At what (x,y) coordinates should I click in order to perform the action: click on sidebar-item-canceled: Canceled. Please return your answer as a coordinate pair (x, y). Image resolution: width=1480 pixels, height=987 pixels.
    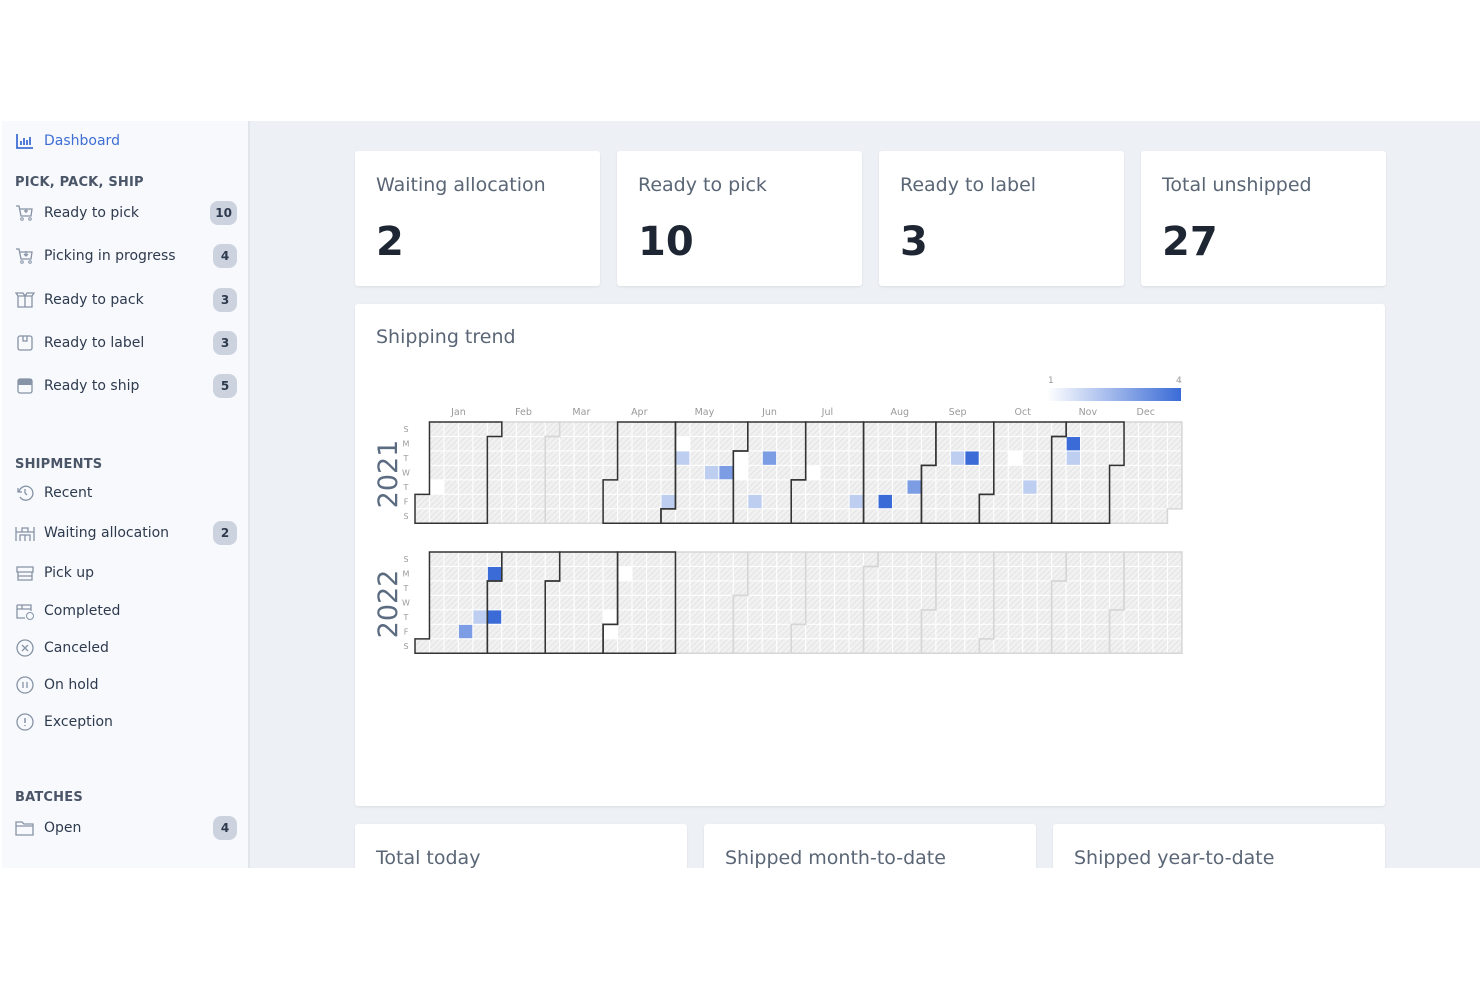
    Looking at the image, I should click on (126, 648).